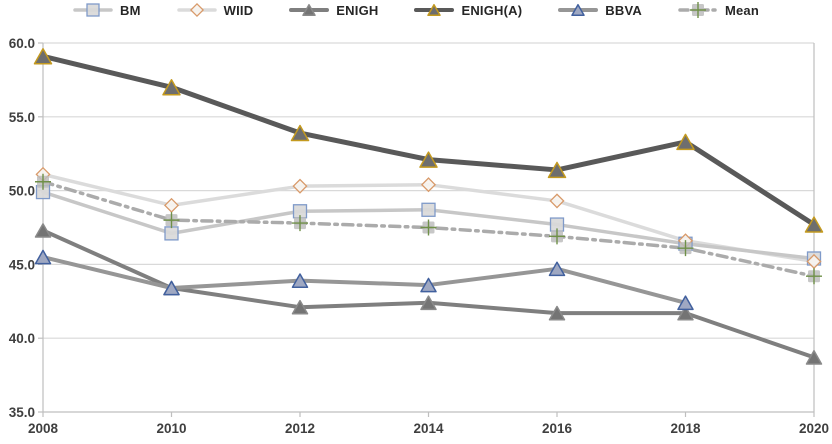  I want to click on legend-item-ENIGH(A): ENIGH(A), so click(468, 10).